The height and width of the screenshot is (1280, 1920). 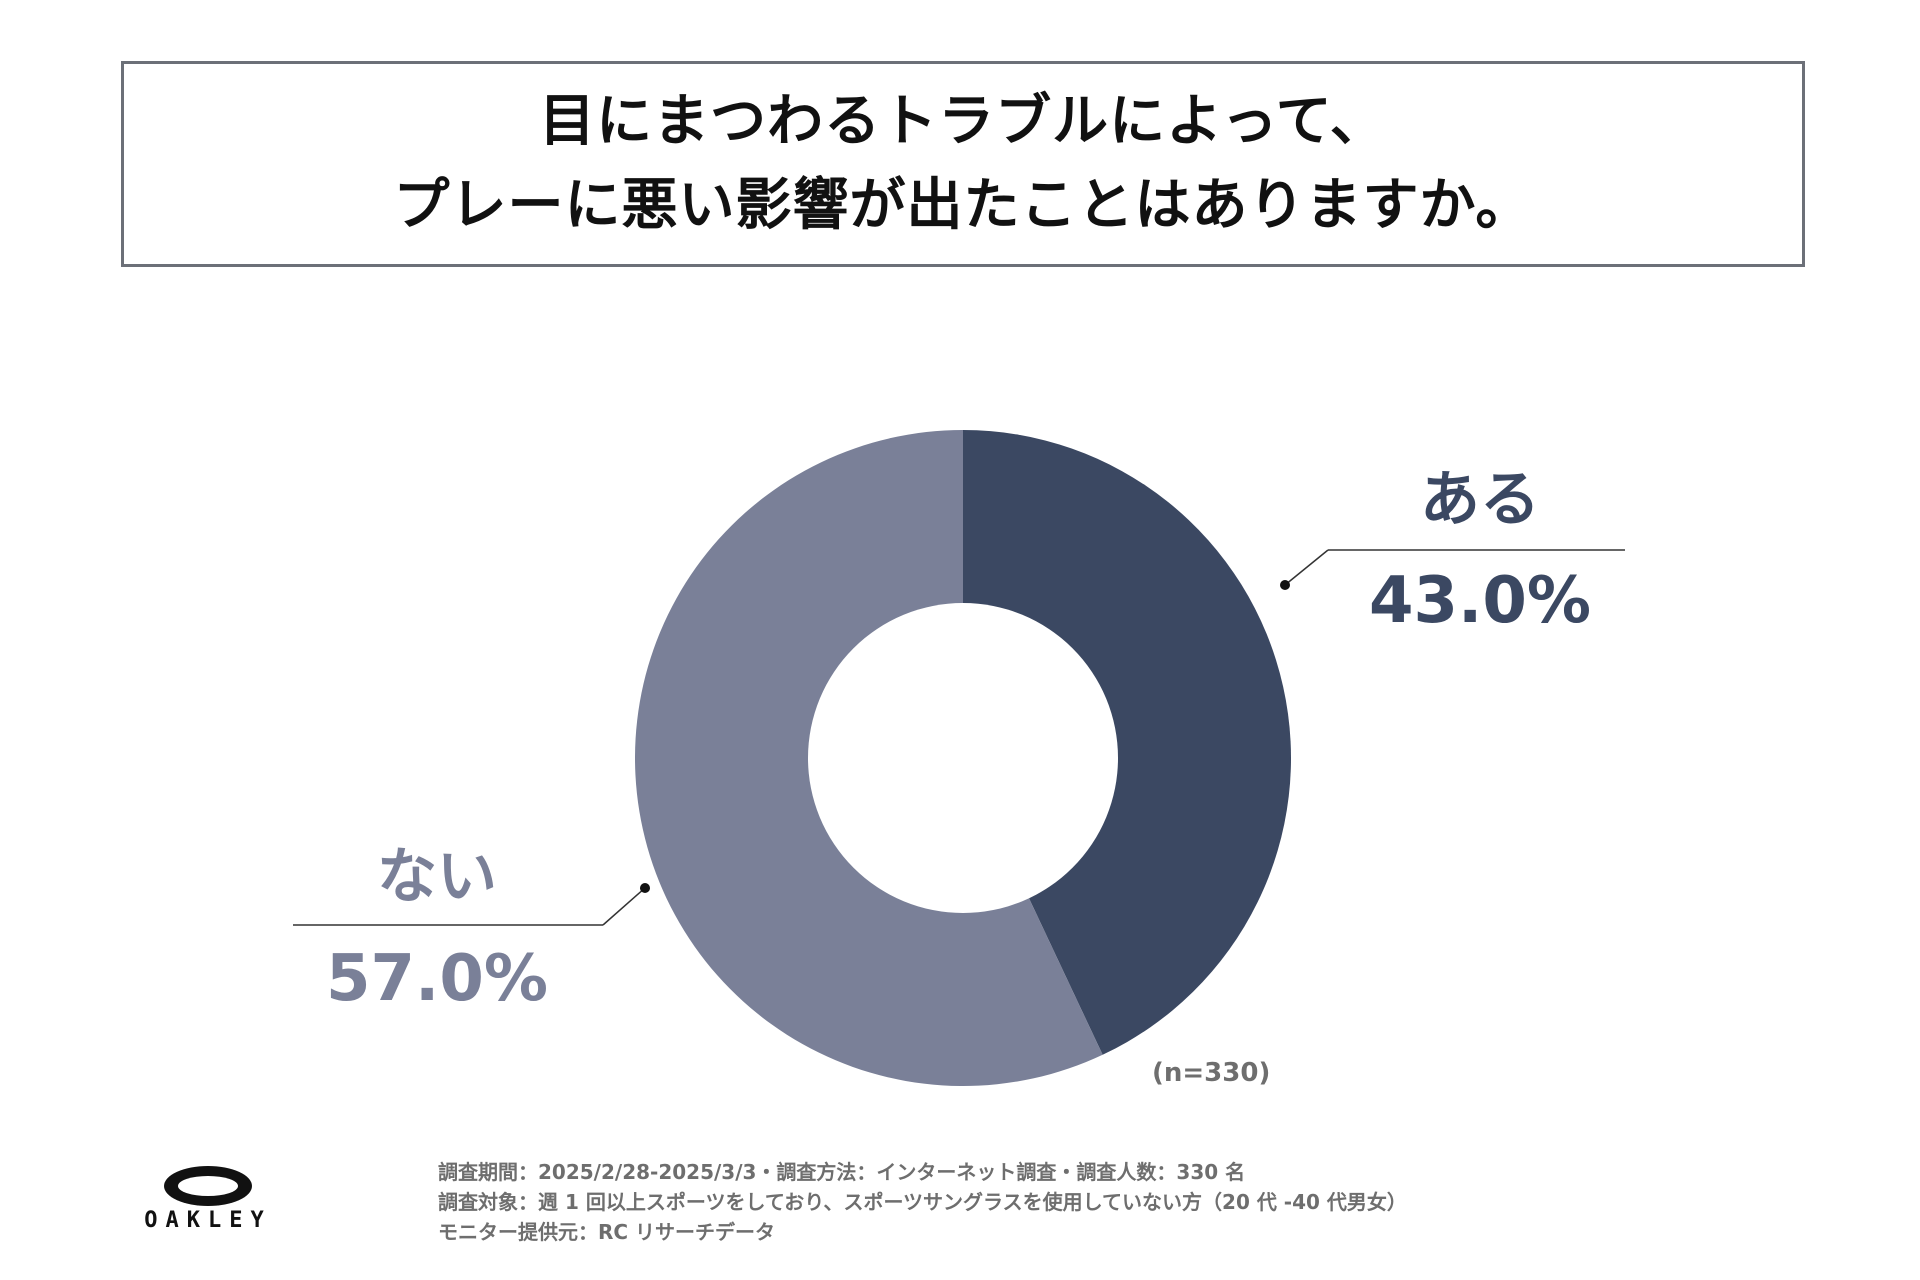 What do you see at coordinates (1211, 1073) in the screenshot?
I see `sample-size-note: (n=330)` at bounding box center [1211, 1073].